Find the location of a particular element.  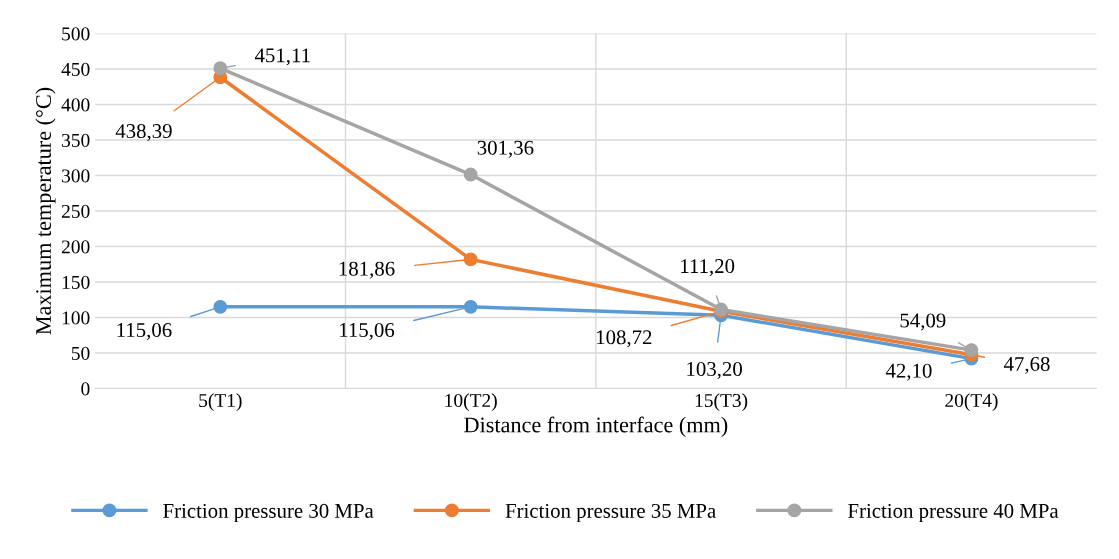

data-label: 181,86 is located at coordinates (367, 270).